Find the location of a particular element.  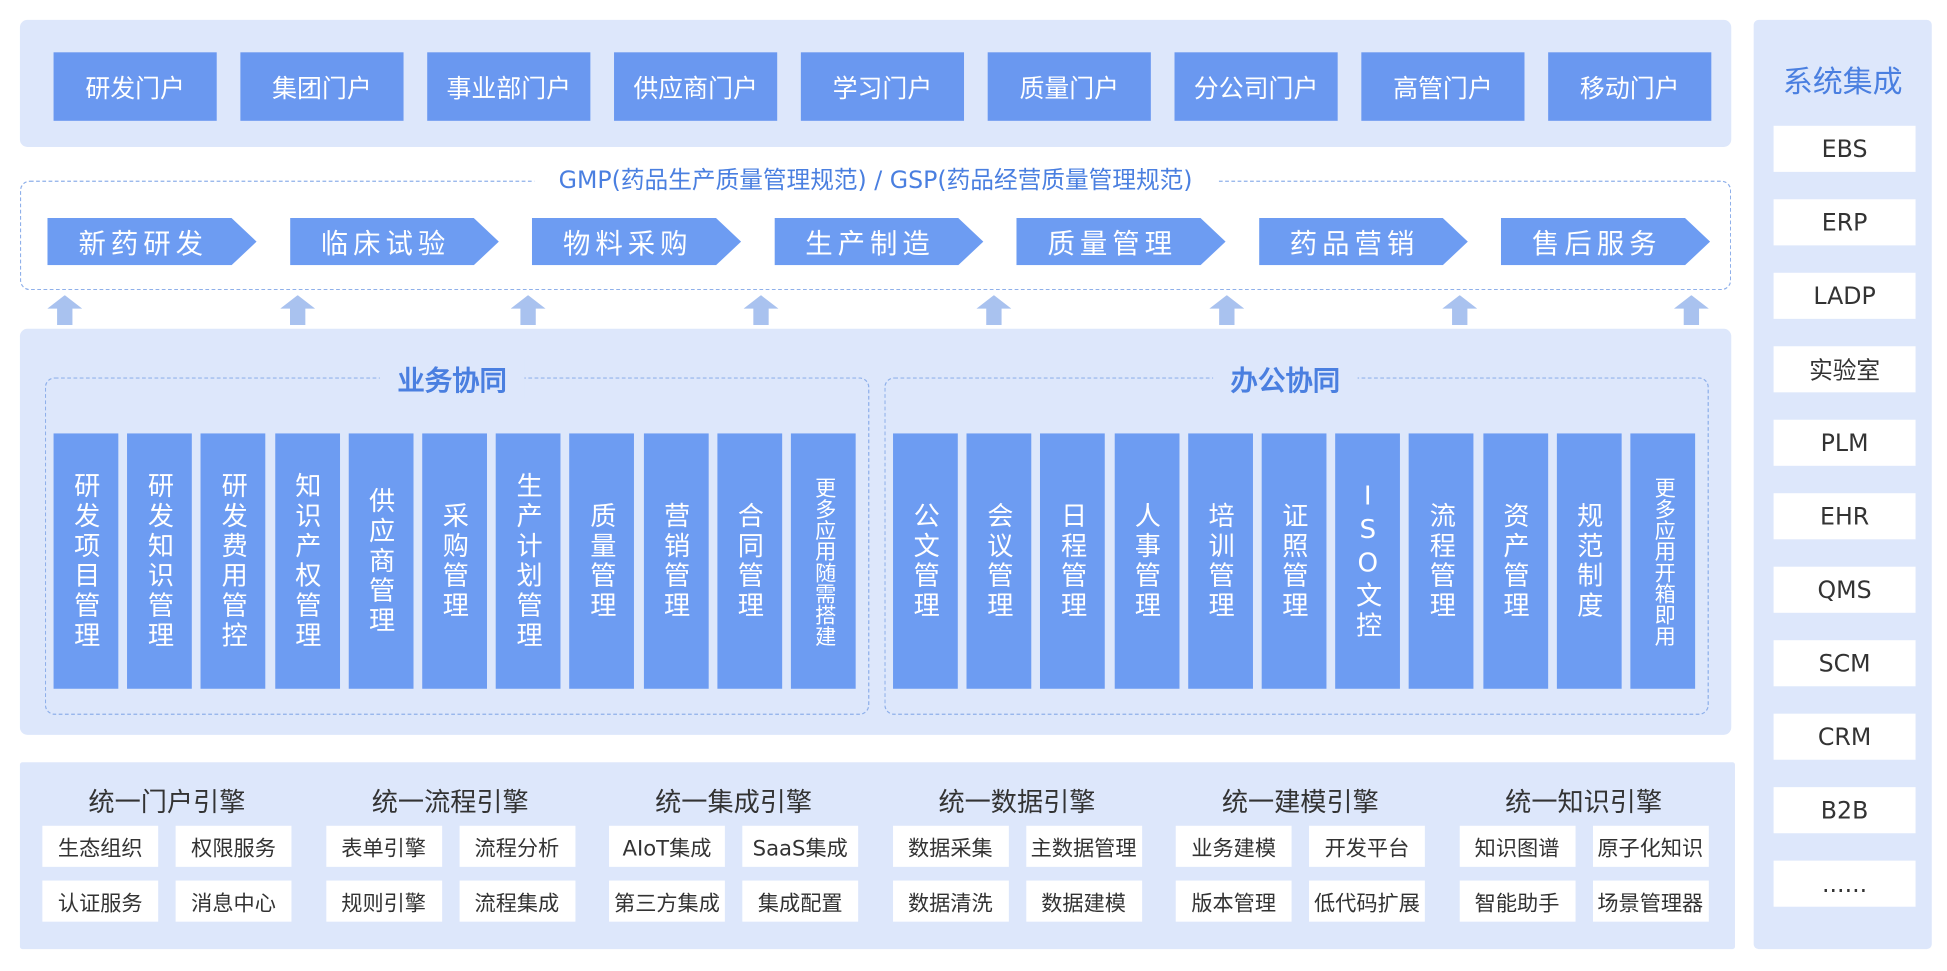

engine-item: 主数据管理 is located at coordinates (1083, 846).